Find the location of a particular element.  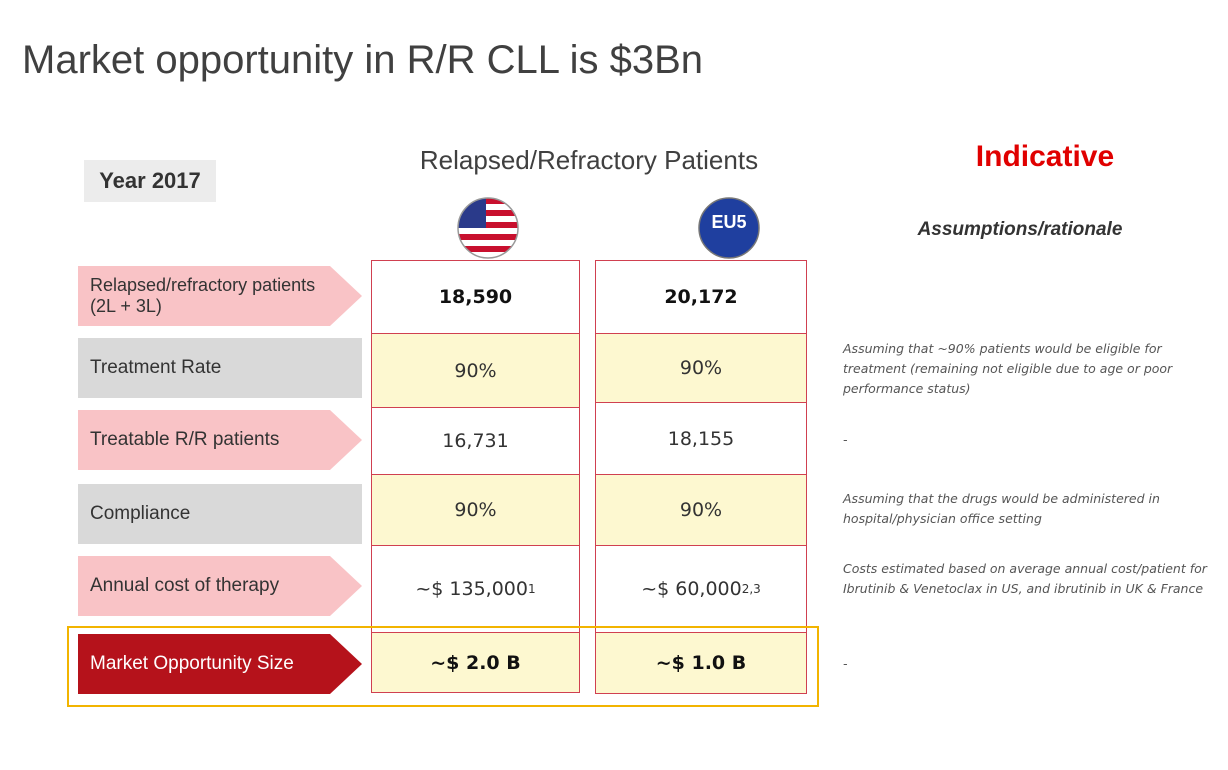

cell-text: 18,155 is located at coordinates (701, 438).